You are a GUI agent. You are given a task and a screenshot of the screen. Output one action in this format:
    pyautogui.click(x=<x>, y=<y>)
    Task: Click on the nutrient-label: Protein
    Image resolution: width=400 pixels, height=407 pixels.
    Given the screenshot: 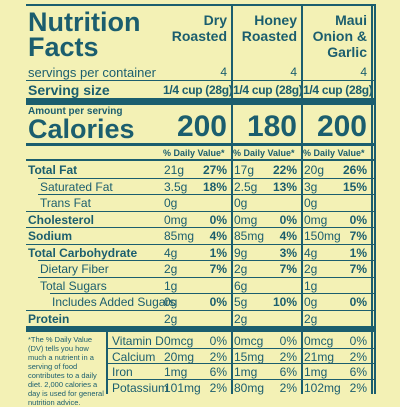 What is the action you would take?
    pyautogui.click(x=49, y=318)
    